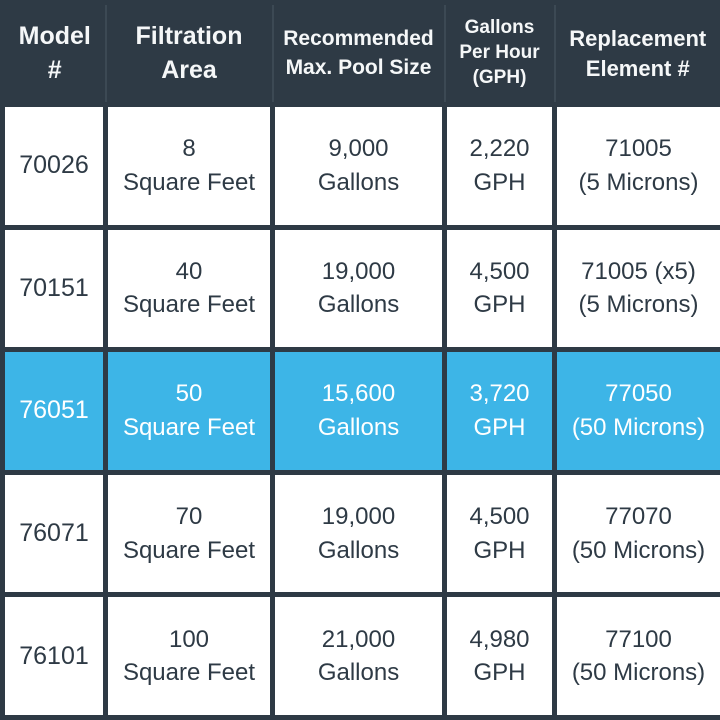 This screenshot has width=720, height=720. Describe the element at coordinates (54, 411) in the screenshot. I see `cell-model-number: 76051` at that location.